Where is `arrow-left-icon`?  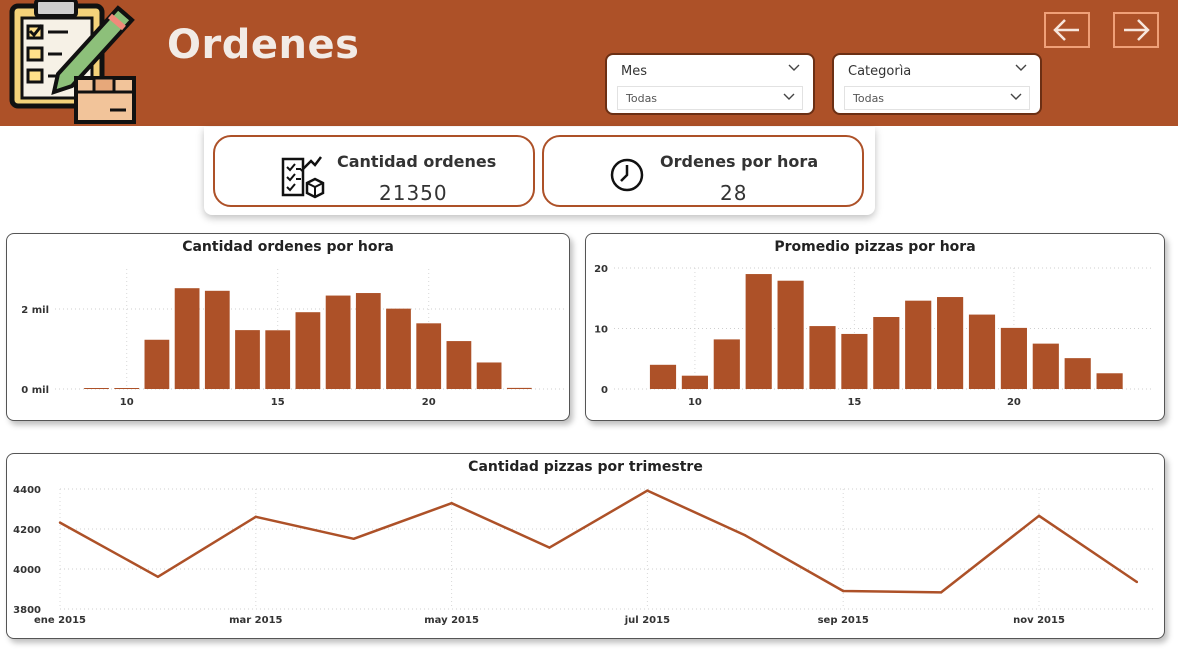
arrow-left-icon is located at coordinates (1066, 30).